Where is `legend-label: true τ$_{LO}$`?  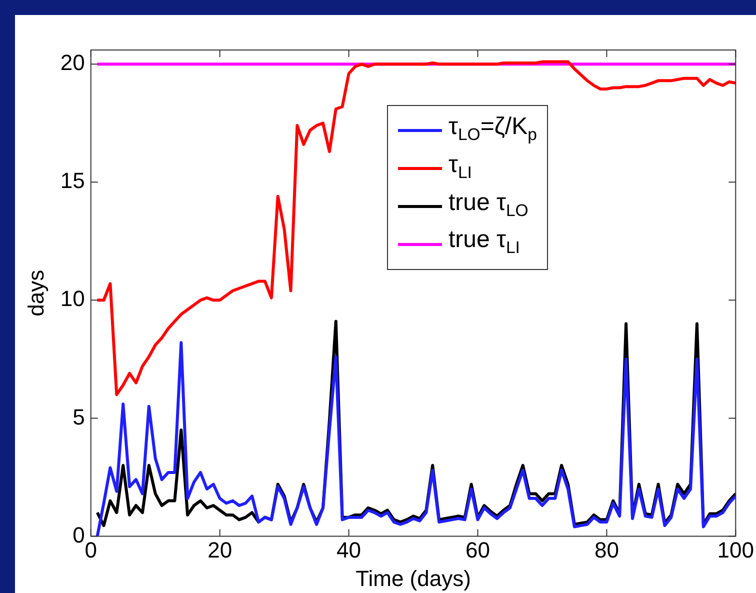
legend-label: true τ$_{LO}$ is located at coordinates (488, 205).